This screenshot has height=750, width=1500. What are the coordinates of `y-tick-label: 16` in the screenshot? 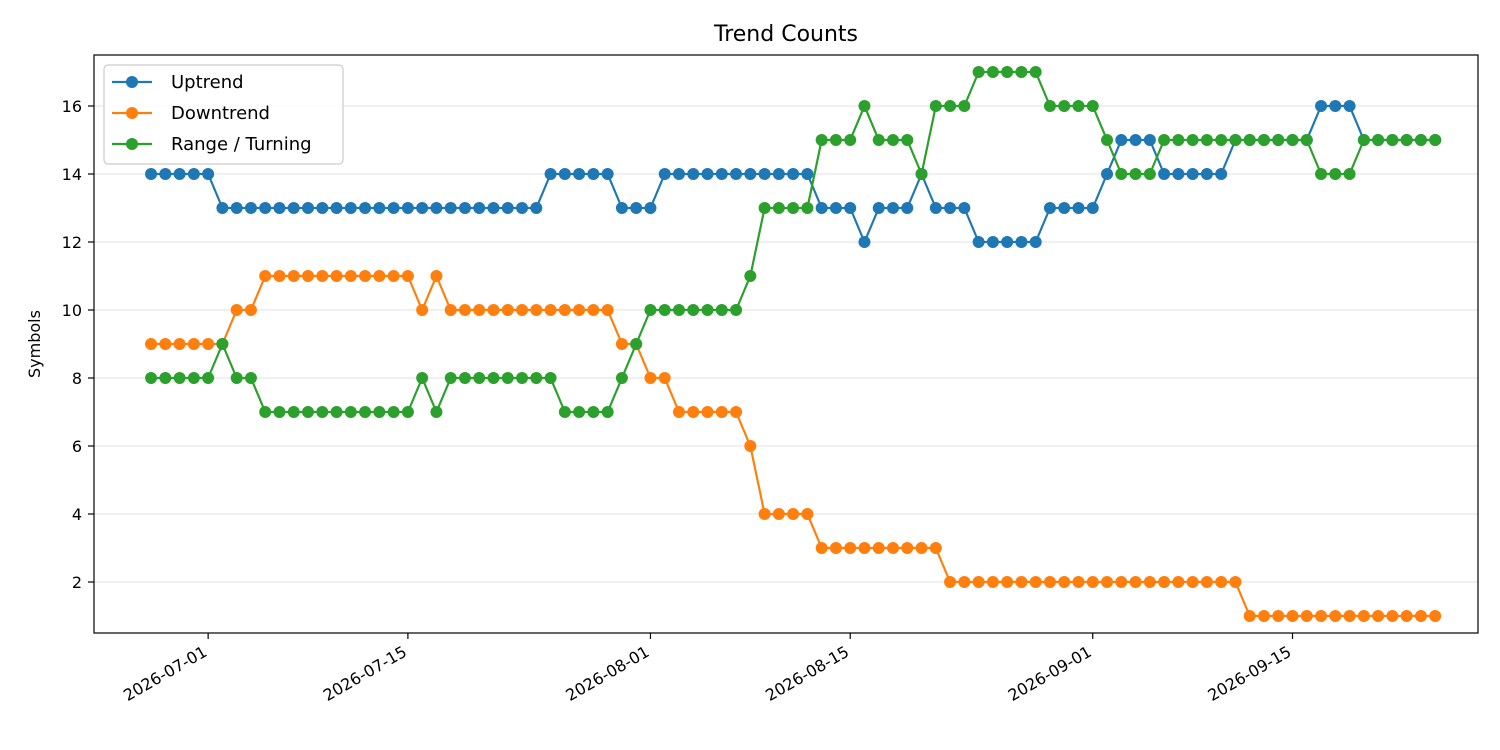 It's located at (72, 106).